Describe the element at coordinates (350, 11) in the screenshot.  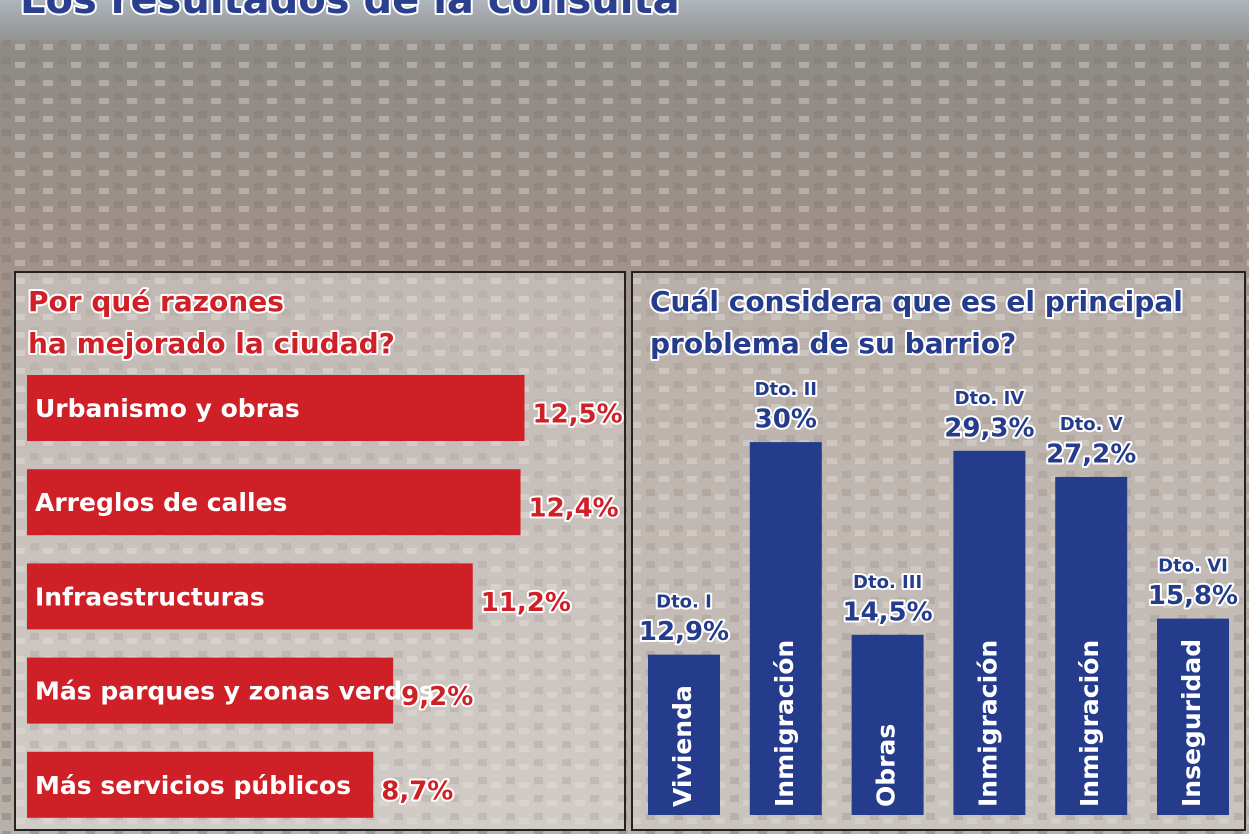
I see `banner-title: Los resultados de la consulta` at that location.